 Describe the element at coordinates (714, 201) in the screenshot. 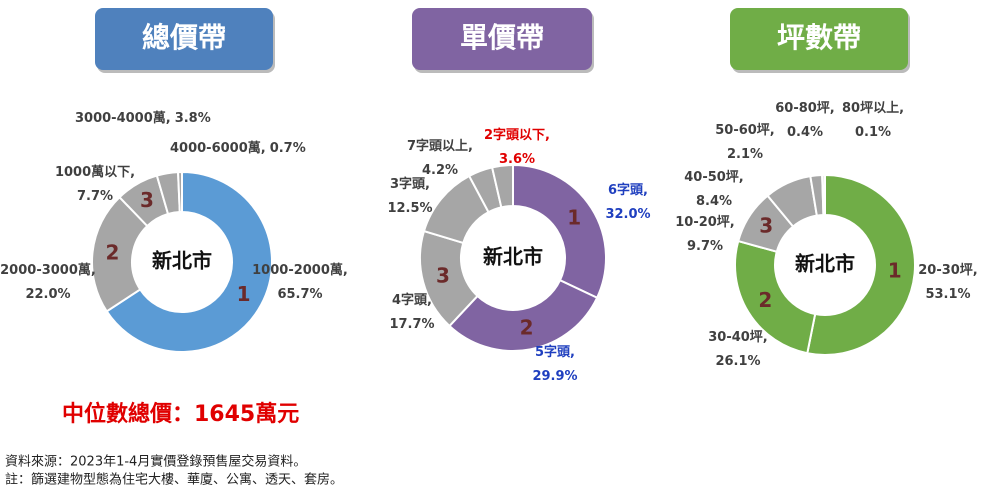

I see `slice-value-label: 8.4%` at that location.